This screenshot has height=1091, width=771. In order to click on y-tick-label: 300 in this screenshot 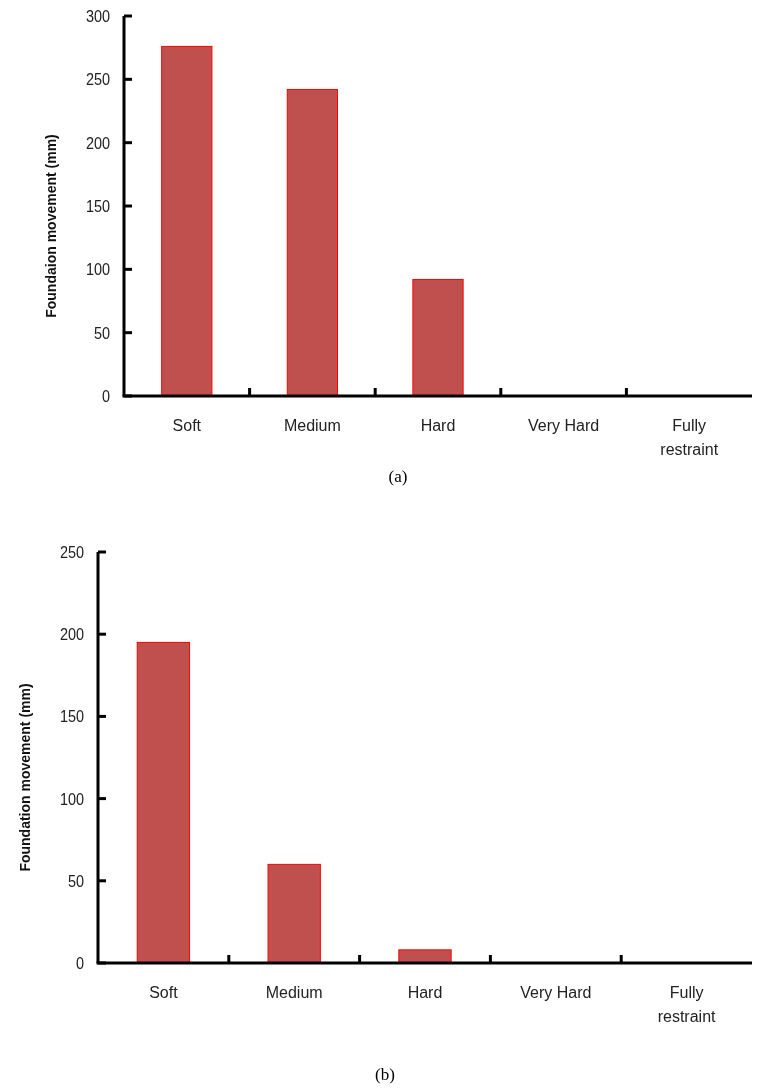, I will do `click(98, 16)`.